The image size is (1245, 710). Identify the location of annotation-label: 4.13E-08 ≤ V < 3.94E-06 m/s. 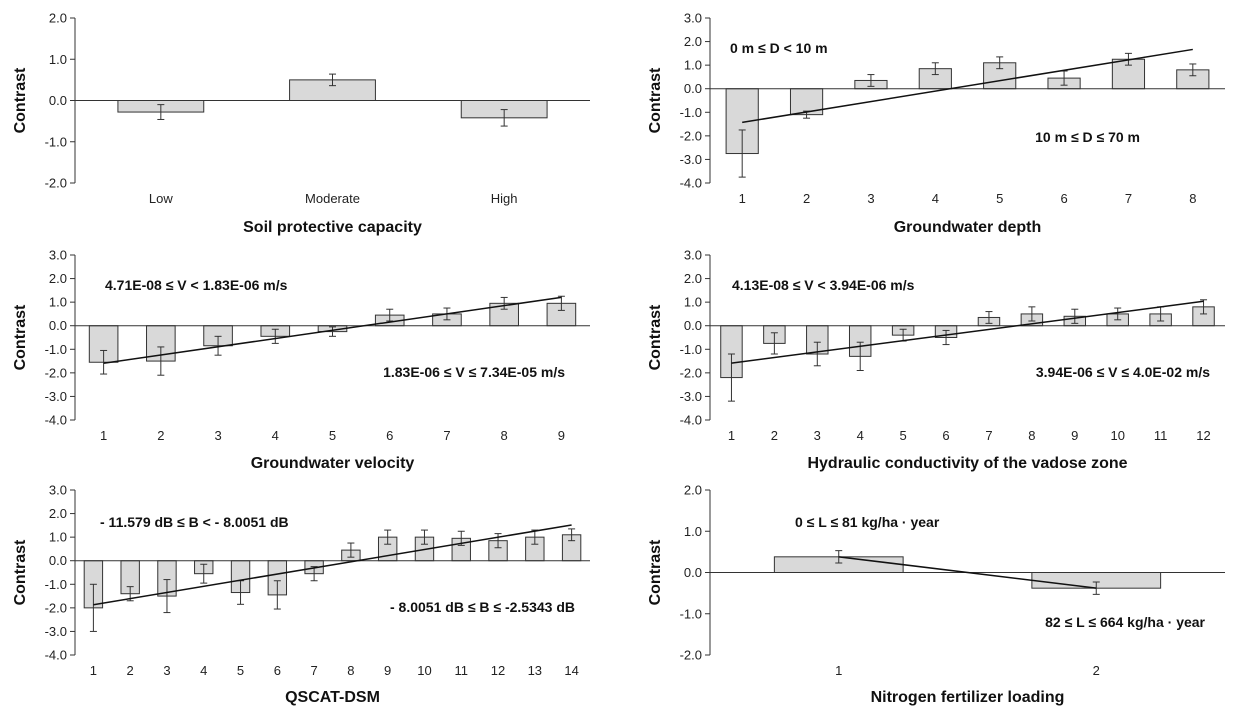
(823, 285).